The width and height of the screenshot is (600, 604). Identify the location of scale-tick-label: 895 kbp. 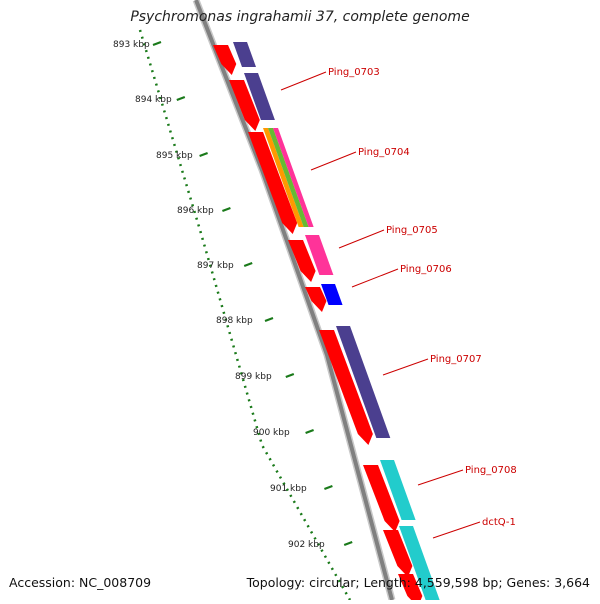
(174, 156).